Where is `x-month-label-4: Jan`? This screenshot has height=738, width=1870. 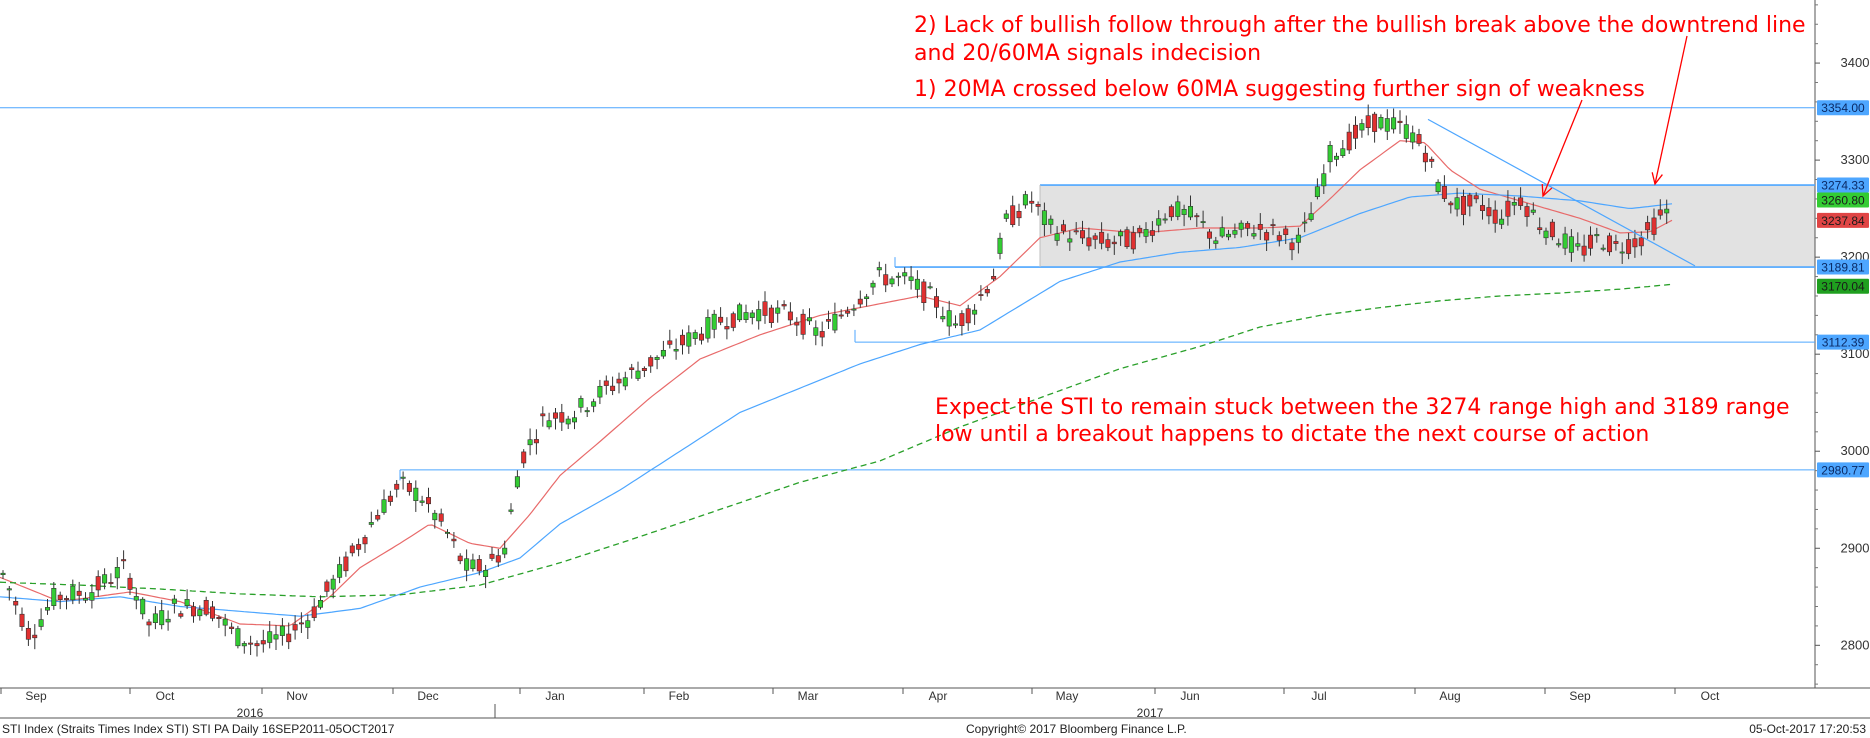 x-month-label-4: Jan is located at coordinates (554, 696).